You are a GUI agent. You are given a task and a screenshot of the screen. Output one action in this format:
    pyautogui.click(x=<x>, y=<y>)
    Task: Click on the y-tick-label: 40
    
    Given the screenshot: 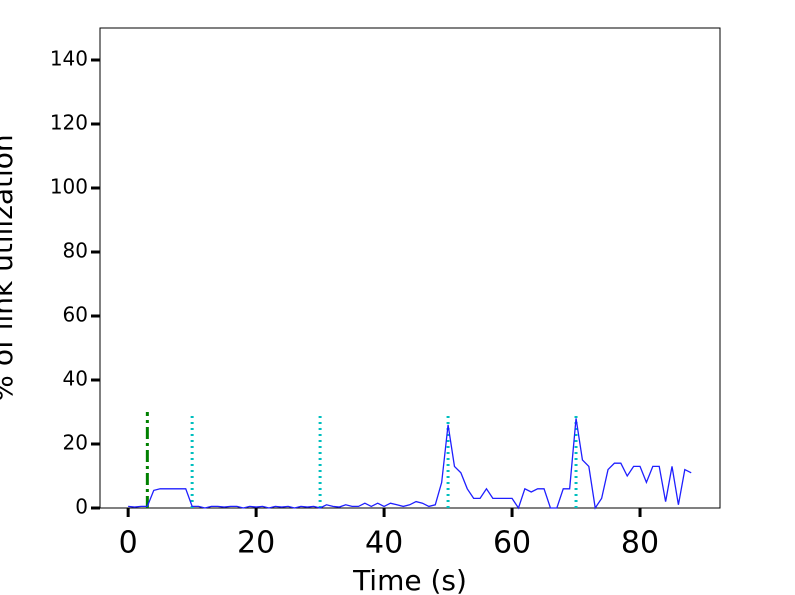 What is the action you would take?
    pyautogui.click(x=75, y=379)
    